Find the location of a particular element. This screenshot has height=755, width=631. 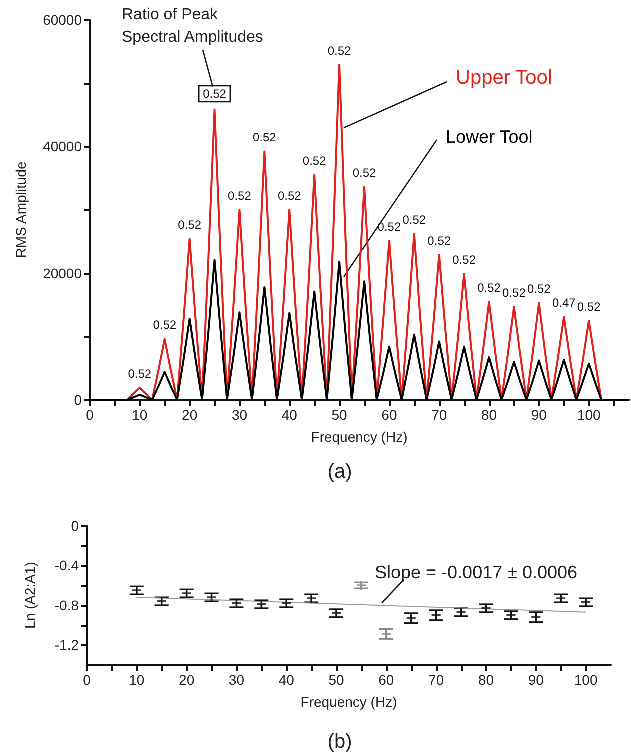

y-tick-label: -0.4 is located at coordinates (67, 566).